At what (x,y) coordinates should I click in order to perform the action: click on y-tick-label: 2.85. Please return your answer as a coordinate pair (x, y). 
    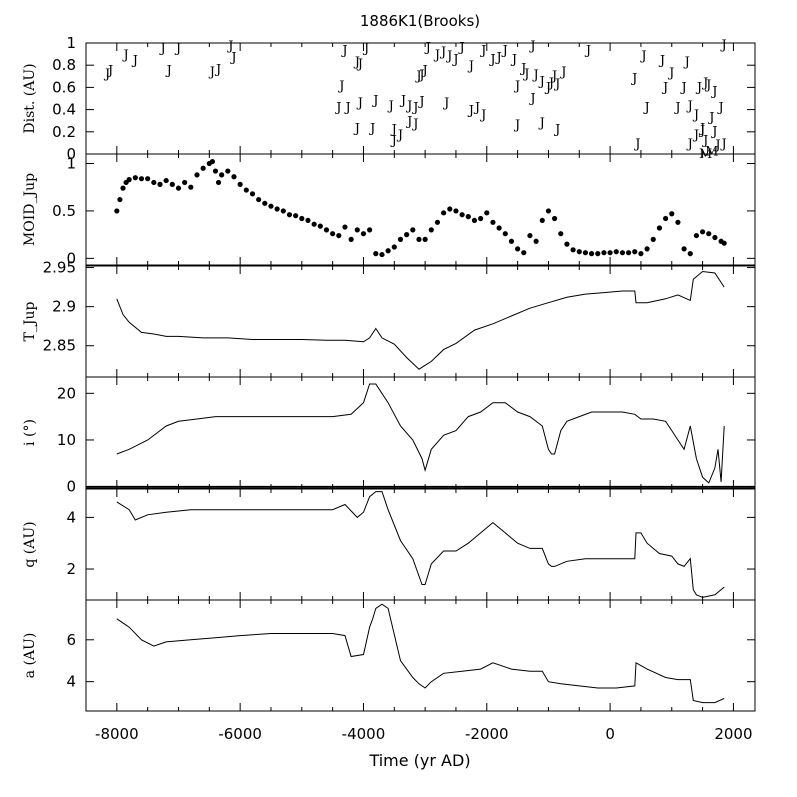
    Looking at the image, I should click on (59, 346).